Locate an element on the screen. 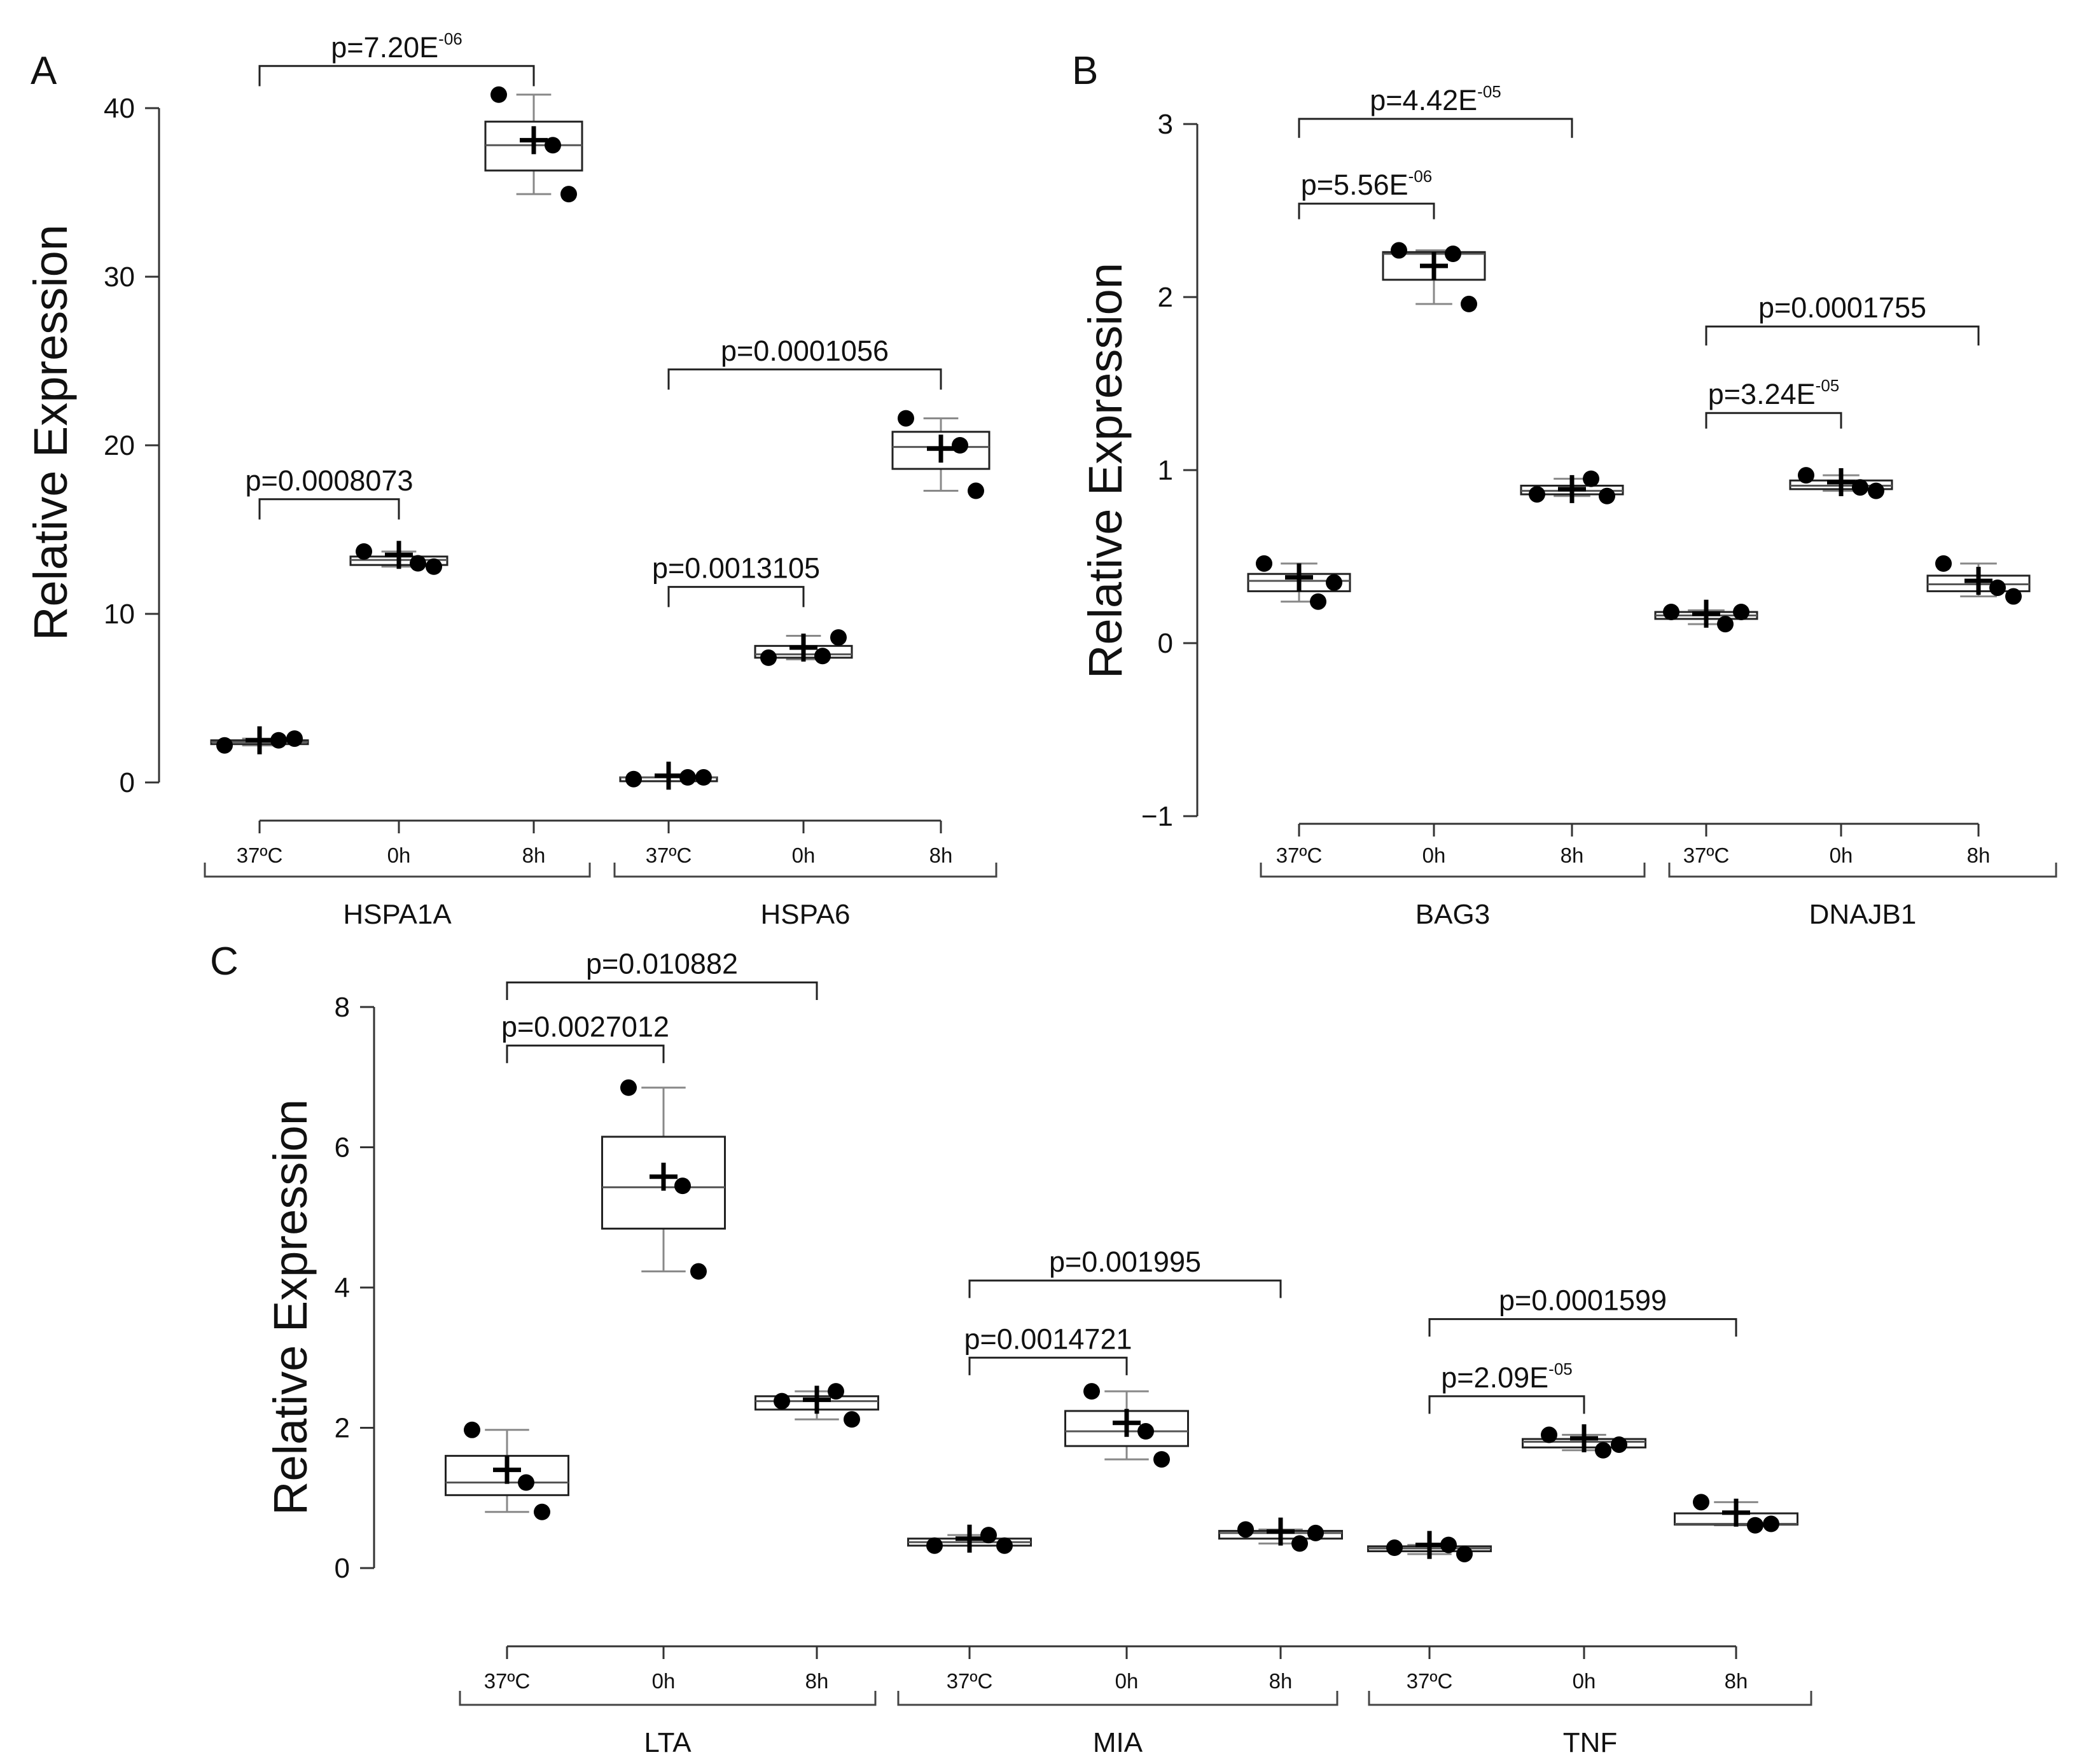 The height and width of the screenshot is (1764, 2079). y-tick-label: 20 is located at coordinates (119, 446).